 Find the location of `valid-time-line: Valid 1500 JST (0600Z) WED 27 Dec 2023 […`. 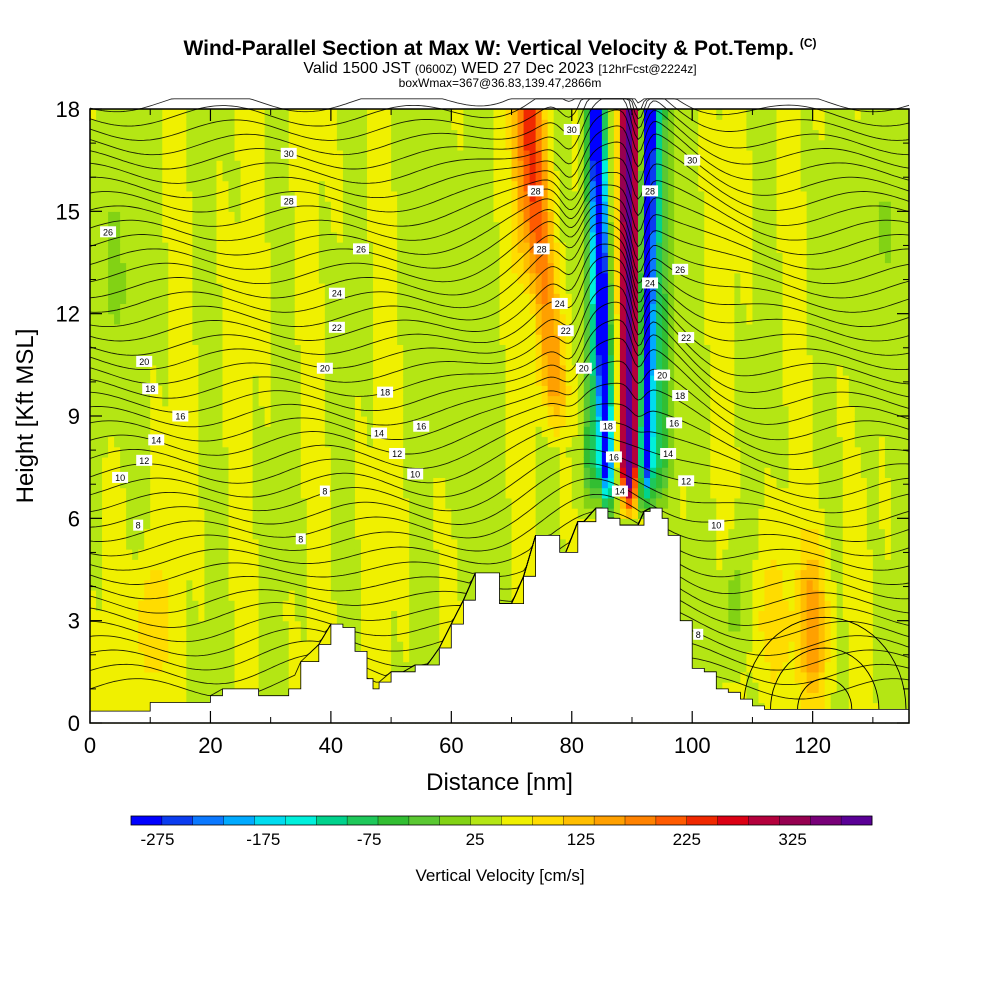

valid-time-line: Valid 1500 JST (0600Z) WED 27 Dec 2023 [… is located at coordinates (500, 69).